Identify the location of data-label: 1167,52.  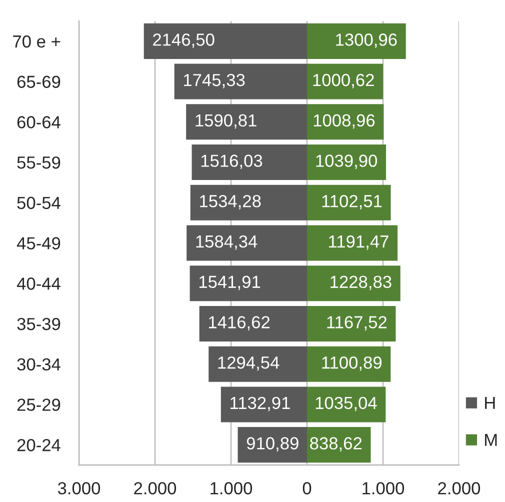
(357, 323).